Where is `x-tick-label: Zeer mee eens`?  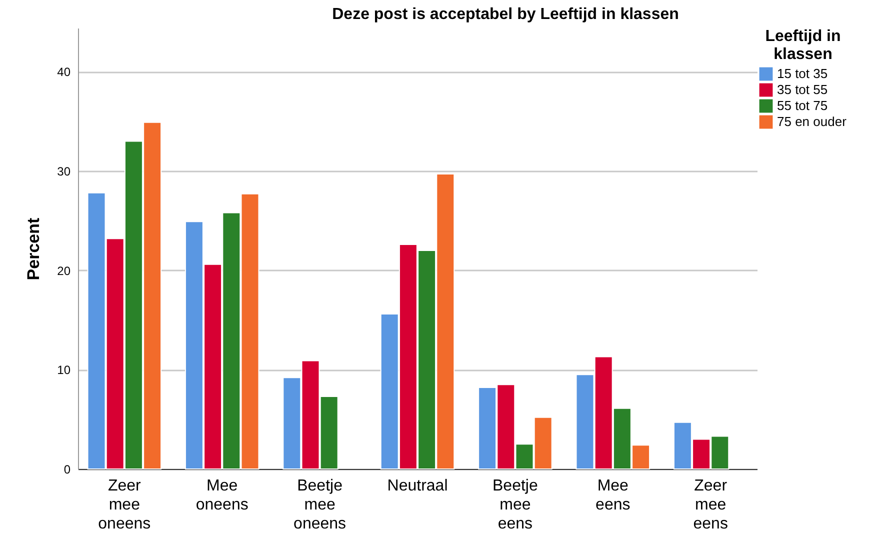 x-tick-label: Zeer mee eens is located at coordinates (710, 505).